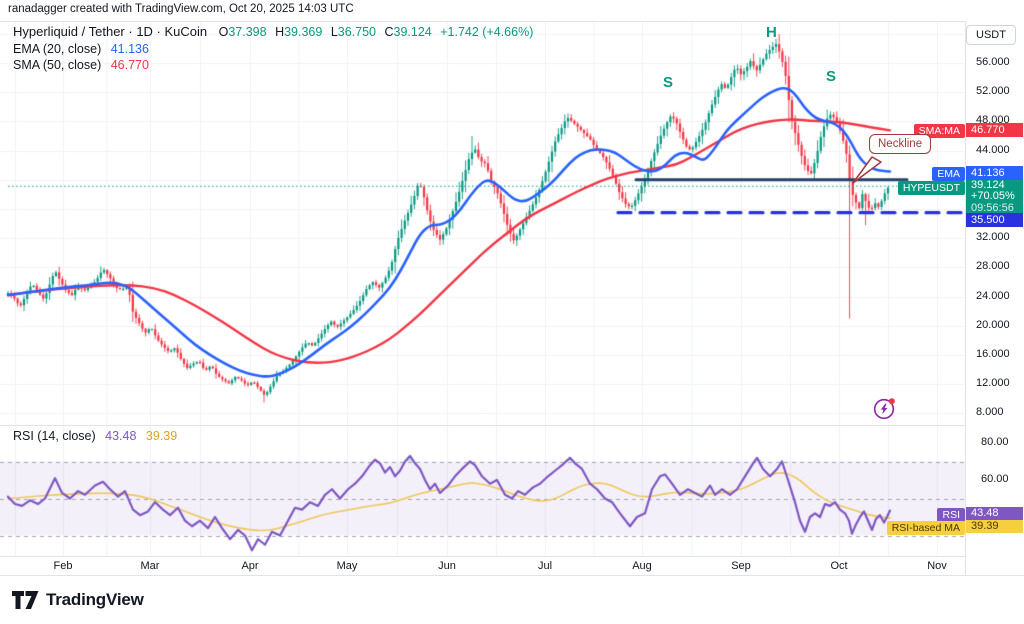 This screenshot has width=1024, height=624. What do you see at coordinates (937, 566) in the screenshot?
I see `time-axis-month-label: Nov` at bounding box center [937, 566].